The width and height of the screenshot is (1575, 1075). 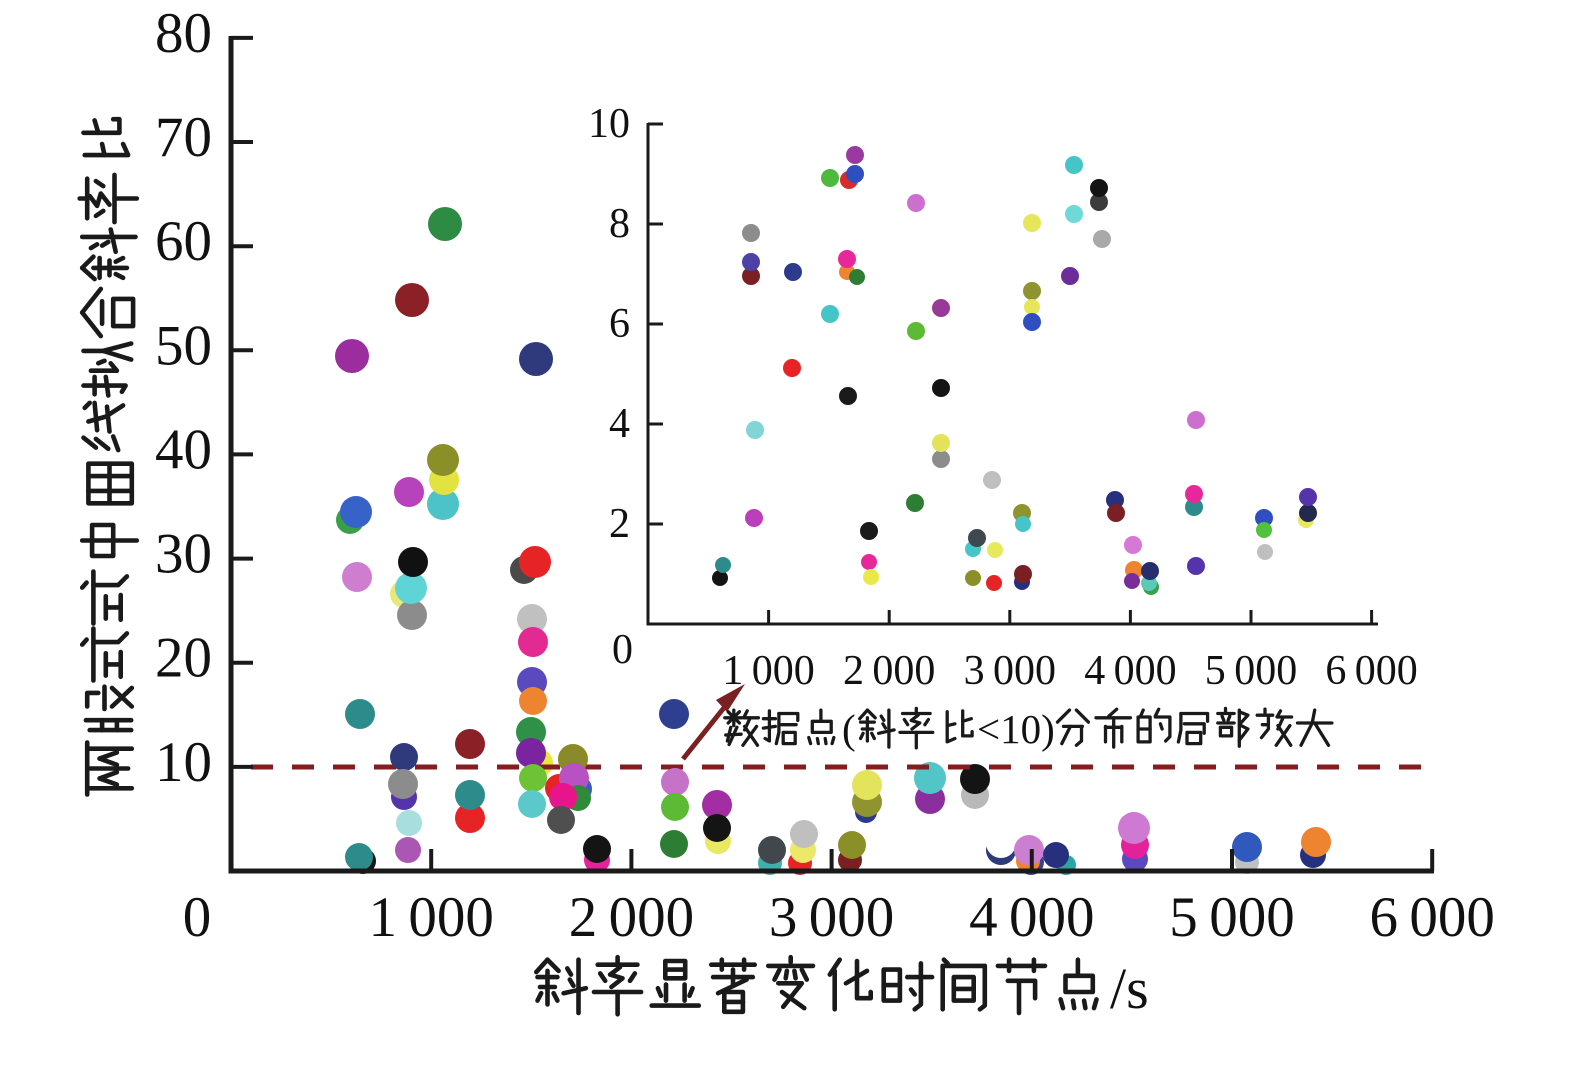 I want to click on svg-text: 60, so click(x=183, y=241).